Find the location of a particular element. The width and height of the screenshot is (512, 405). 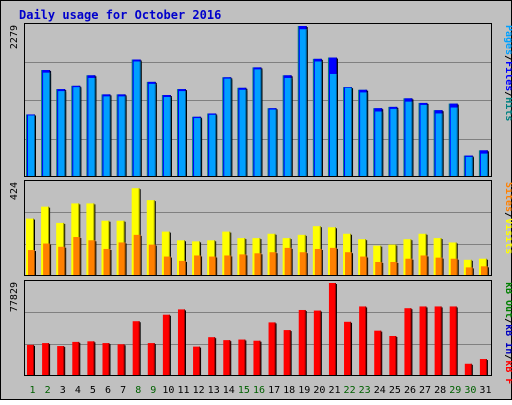

day-label: 6 is located at coordinates (108, 390).